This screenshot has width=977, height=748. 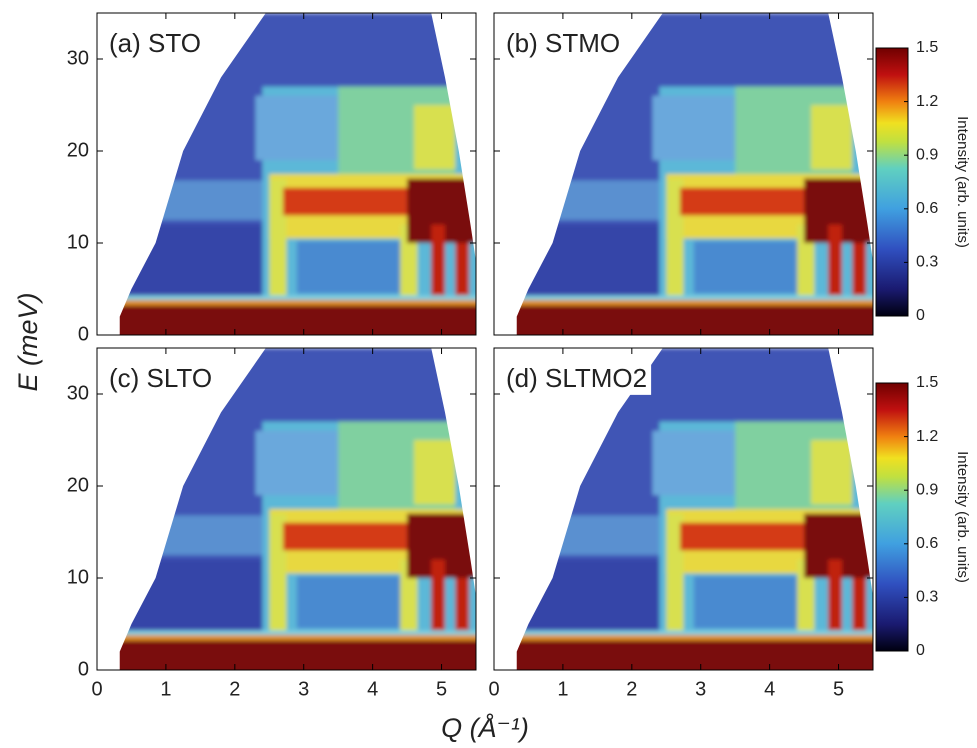 I want to click on panel-label: (d) SLTMO2, so click(x=576, y=378).